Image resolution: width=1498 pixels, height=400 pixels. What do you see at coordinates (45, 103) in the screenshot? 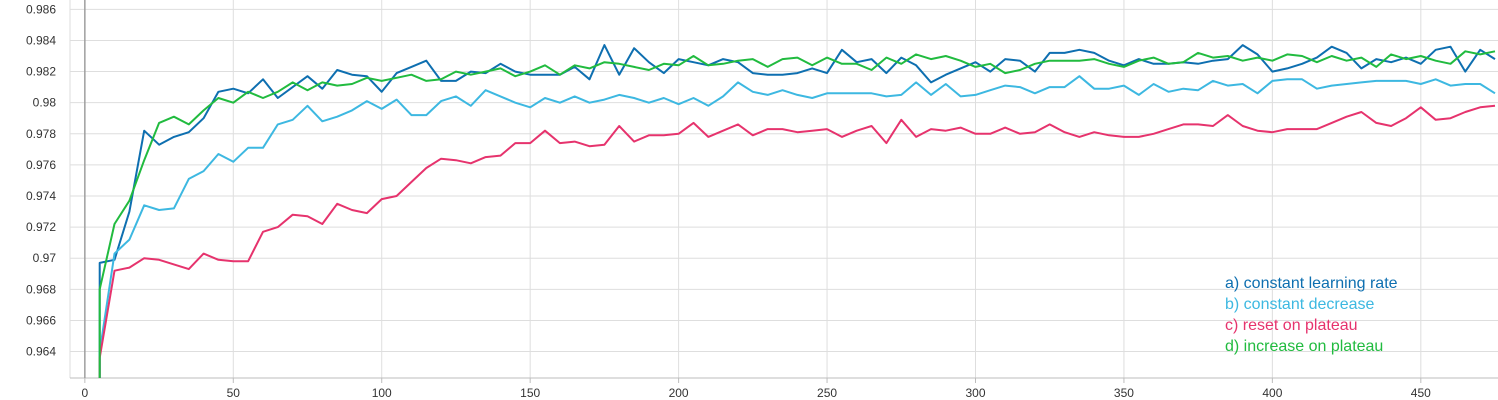
I see `y-tick-label: 0.98` at bounding box center [45, 103].